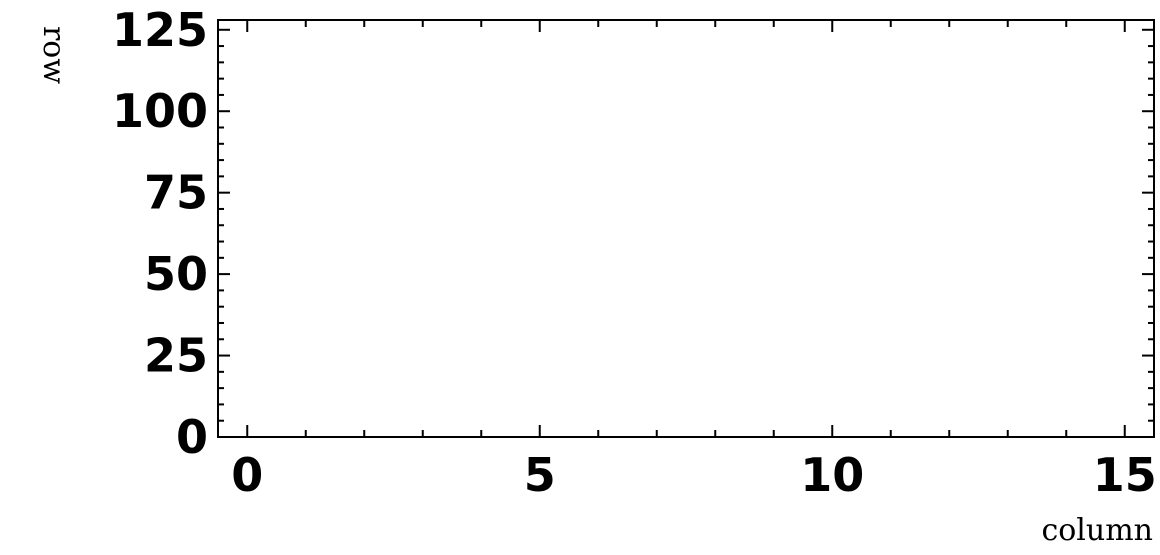 The width and height of the screenshot is (1160, 555). I want to click on y-tick-label: 50, so click(176, 274).